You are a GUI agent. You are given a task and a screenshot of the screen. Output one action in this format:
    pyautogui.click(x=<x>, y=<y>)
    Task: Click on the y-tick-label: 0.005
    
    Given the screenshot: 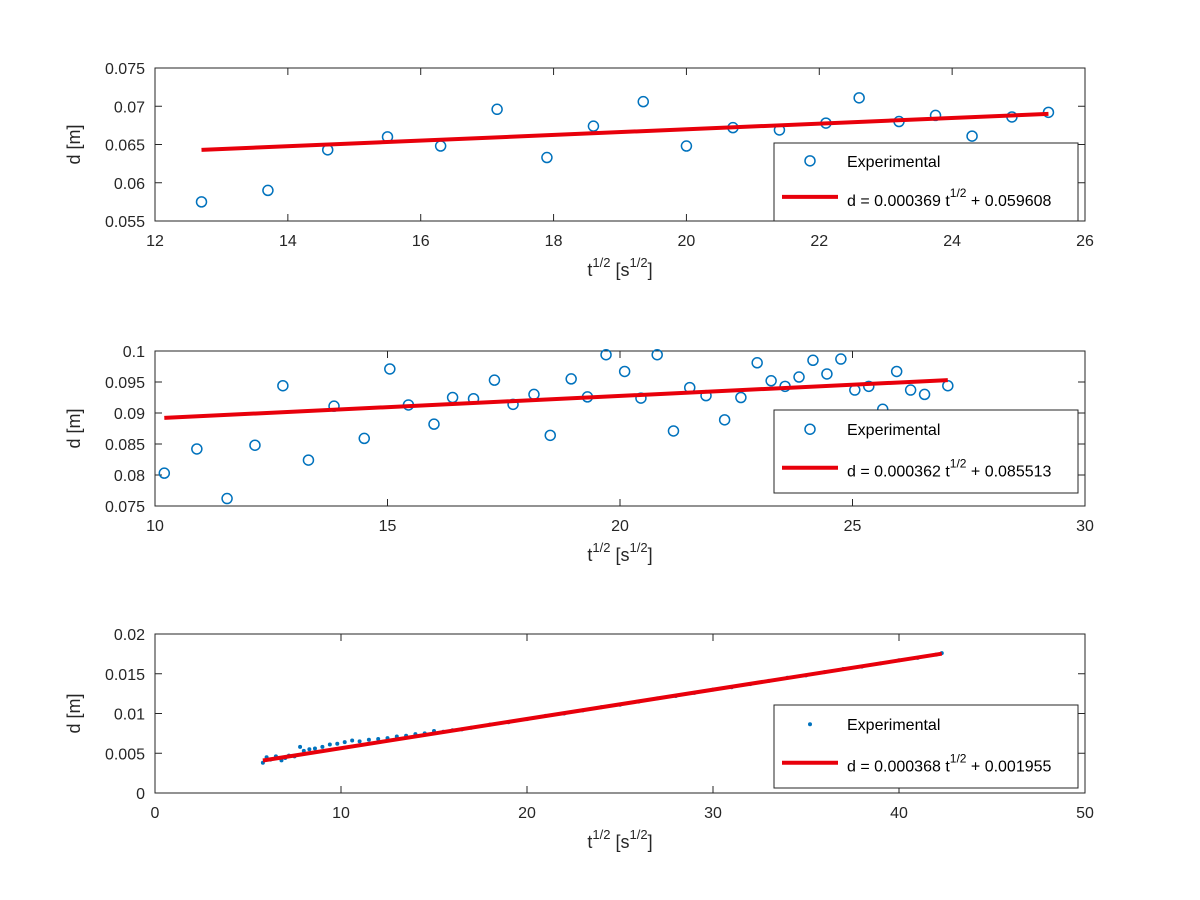 What is the action you would take?
    pyautogui.click(x=125, y=754)
    